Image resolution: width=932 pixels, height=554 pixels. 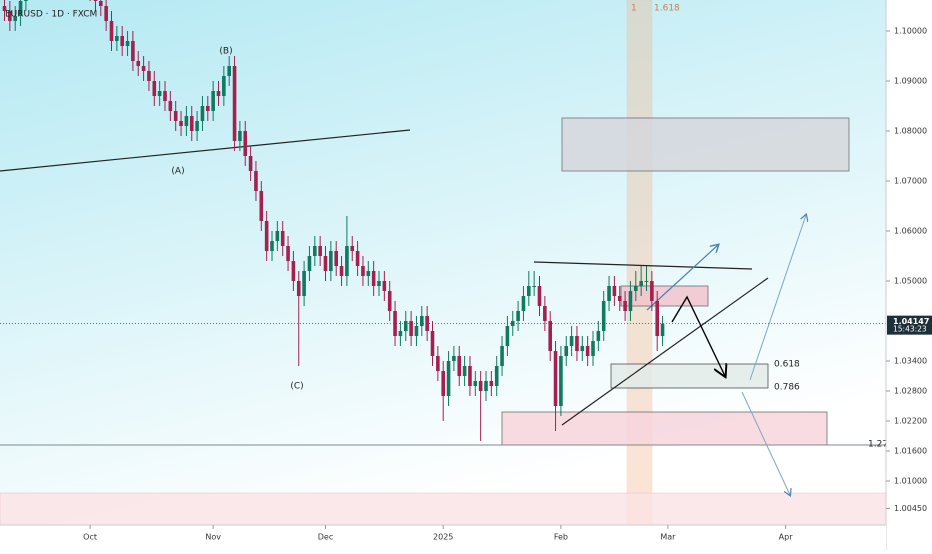 I want to click on fib-label: 1.27, so click(x=878, y=445).